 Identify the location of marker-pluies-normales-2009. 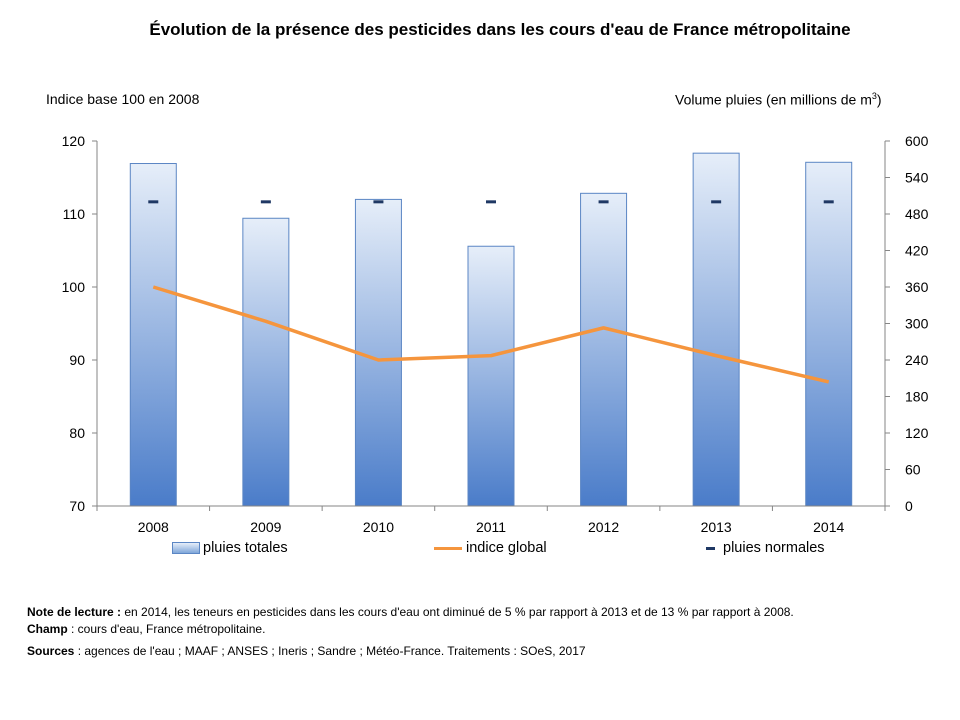
(265, 202).